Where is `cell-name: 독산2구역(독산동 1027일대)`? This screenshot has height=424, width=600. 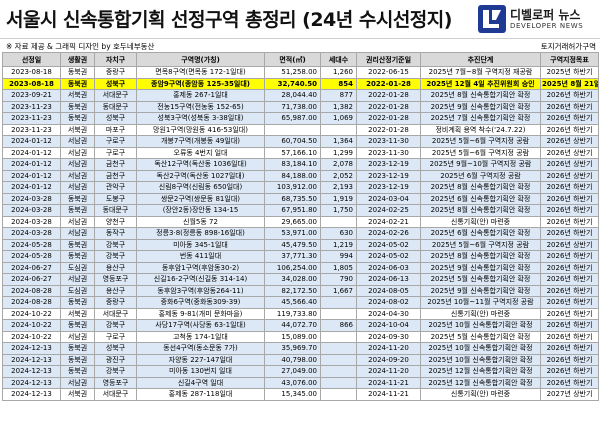 cell-name: 독산2구역(독산동 1027일대) is located at coordinates (200, 175).